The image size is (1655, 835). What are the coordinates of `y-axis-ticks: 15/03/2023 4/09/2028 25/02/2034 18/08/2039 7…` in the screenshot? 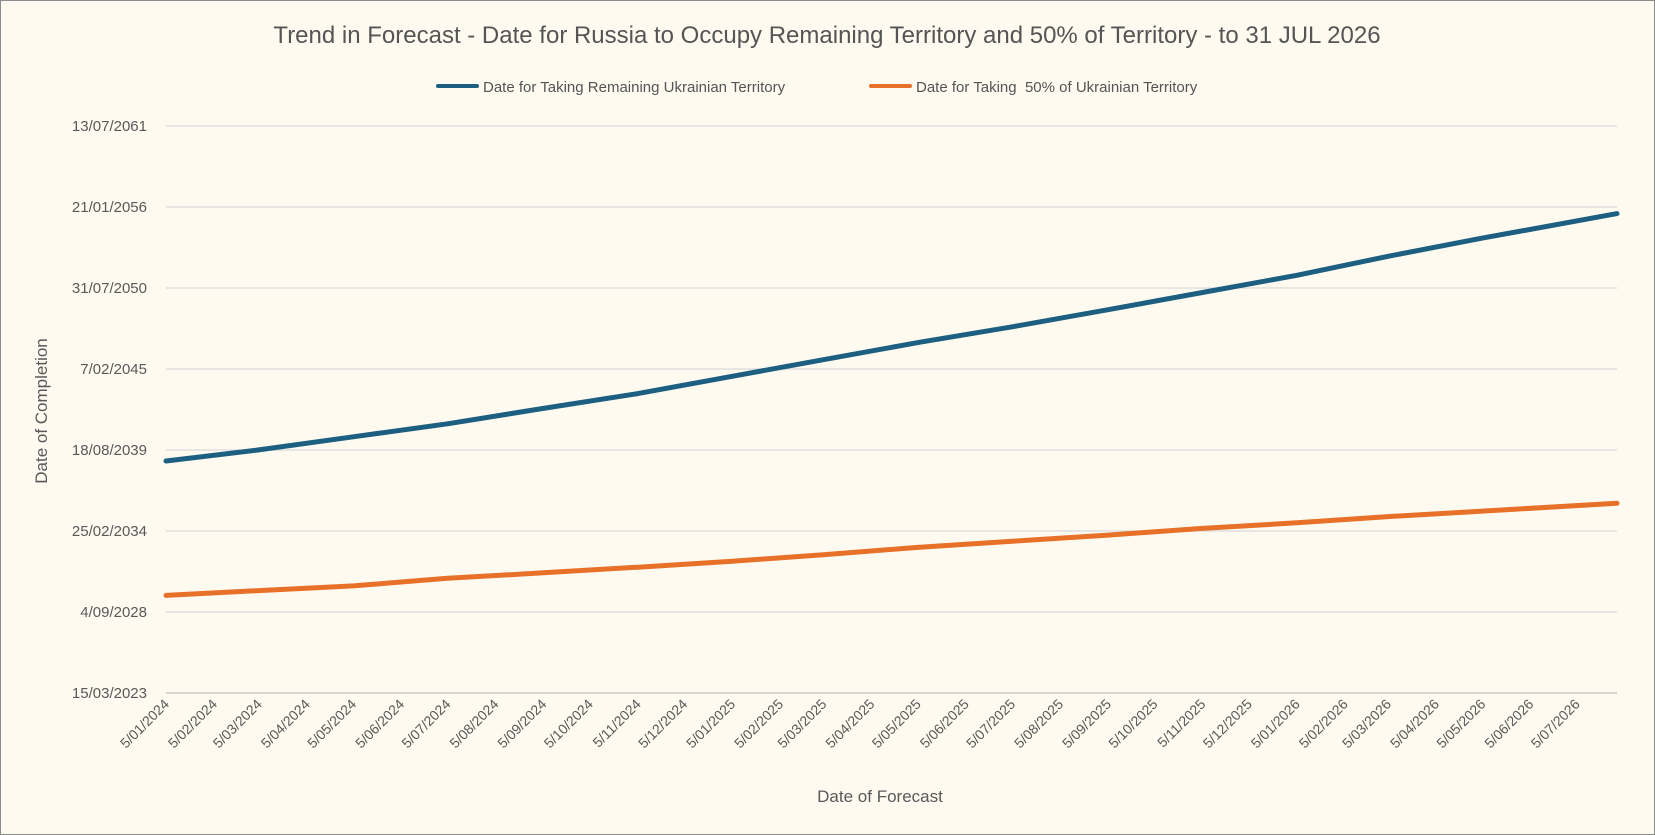 It's located at (109, 410).